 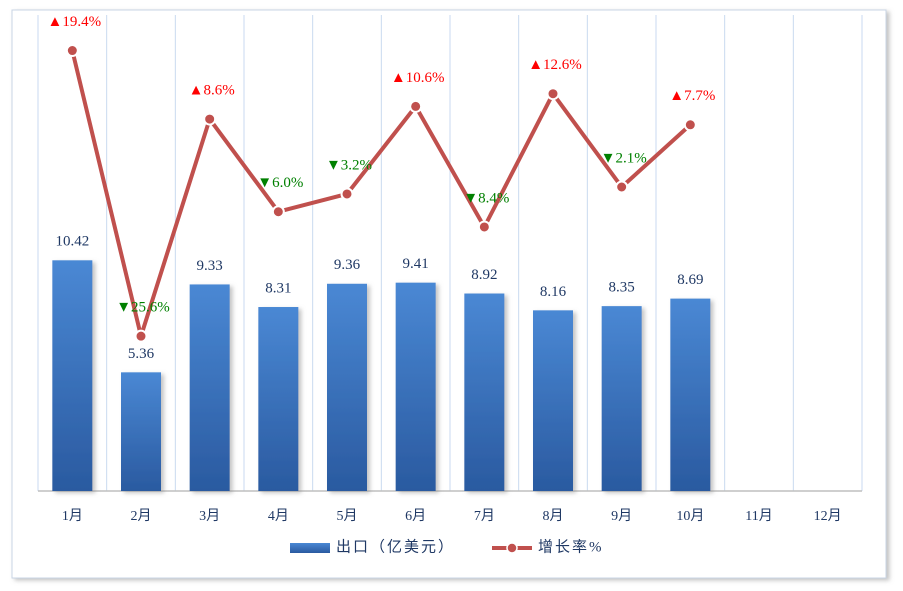 I want to click on bar-value-label: 9.33, so click(x=210, y=266).